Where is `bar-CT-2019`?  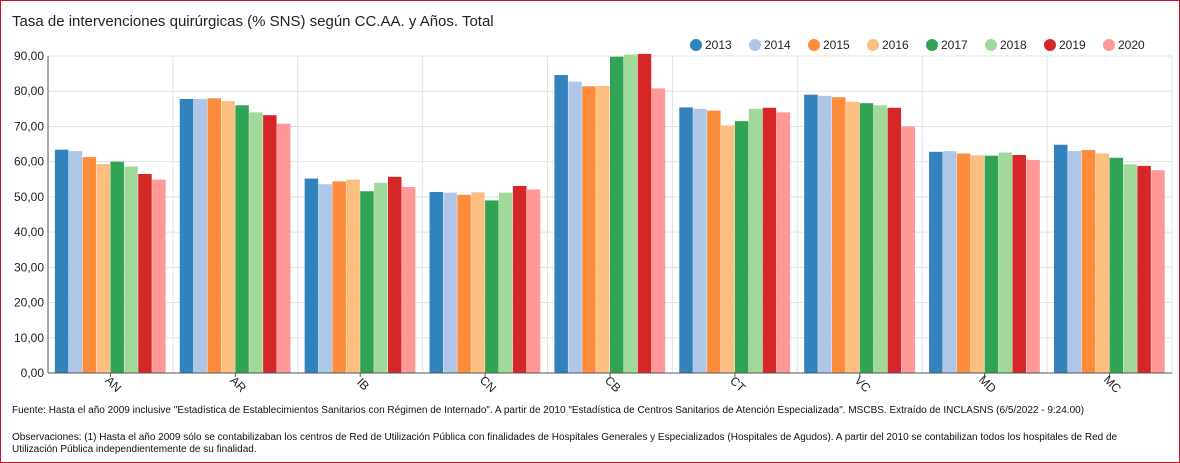
bar-CT-2019 is located at coordinates (769, 240).